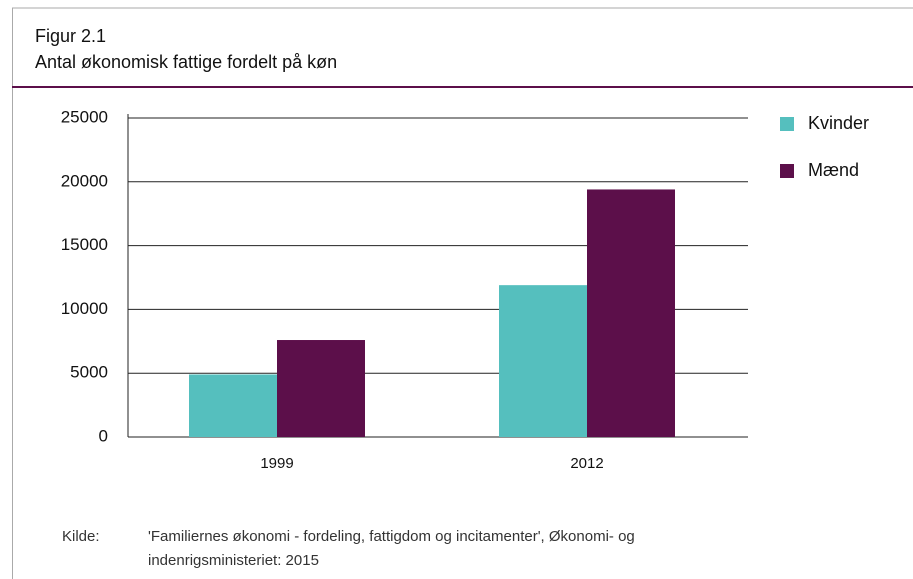  Describe the element at coordinates (84, 180) in the screenshot. I see `y-tick-label: 20000` at that location.